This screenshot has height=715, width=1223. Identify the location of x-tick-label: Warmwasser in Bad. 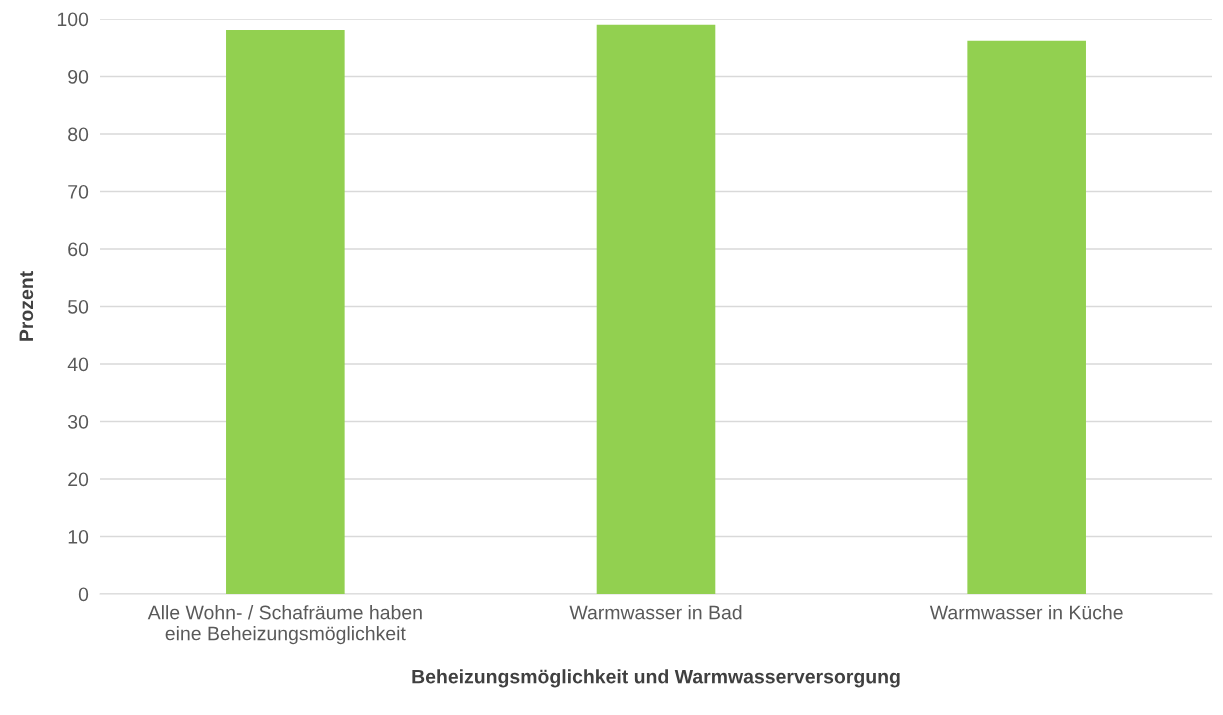
(655, 612).